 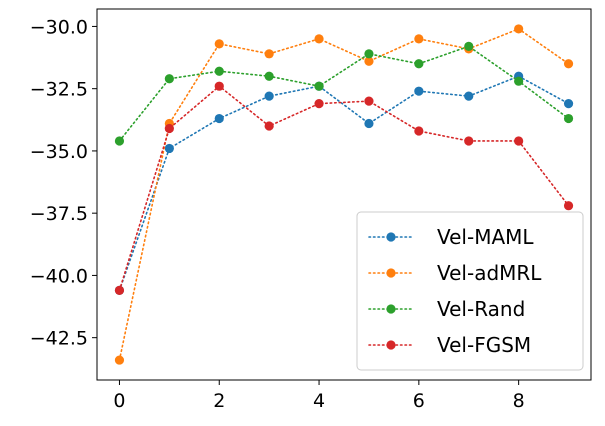 I want to click on y-tick-label: −35.0, so click(x=59, y=152).